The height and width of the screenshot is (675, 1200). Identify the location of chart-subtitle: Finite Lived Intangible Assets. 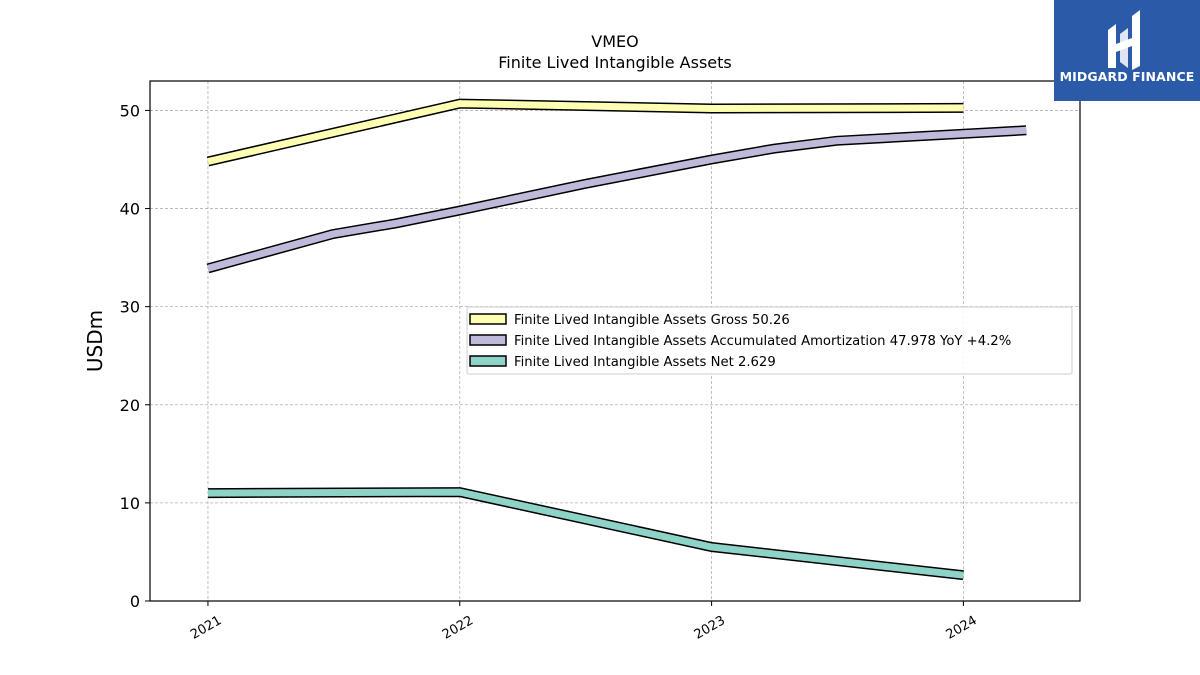
(614, 62).